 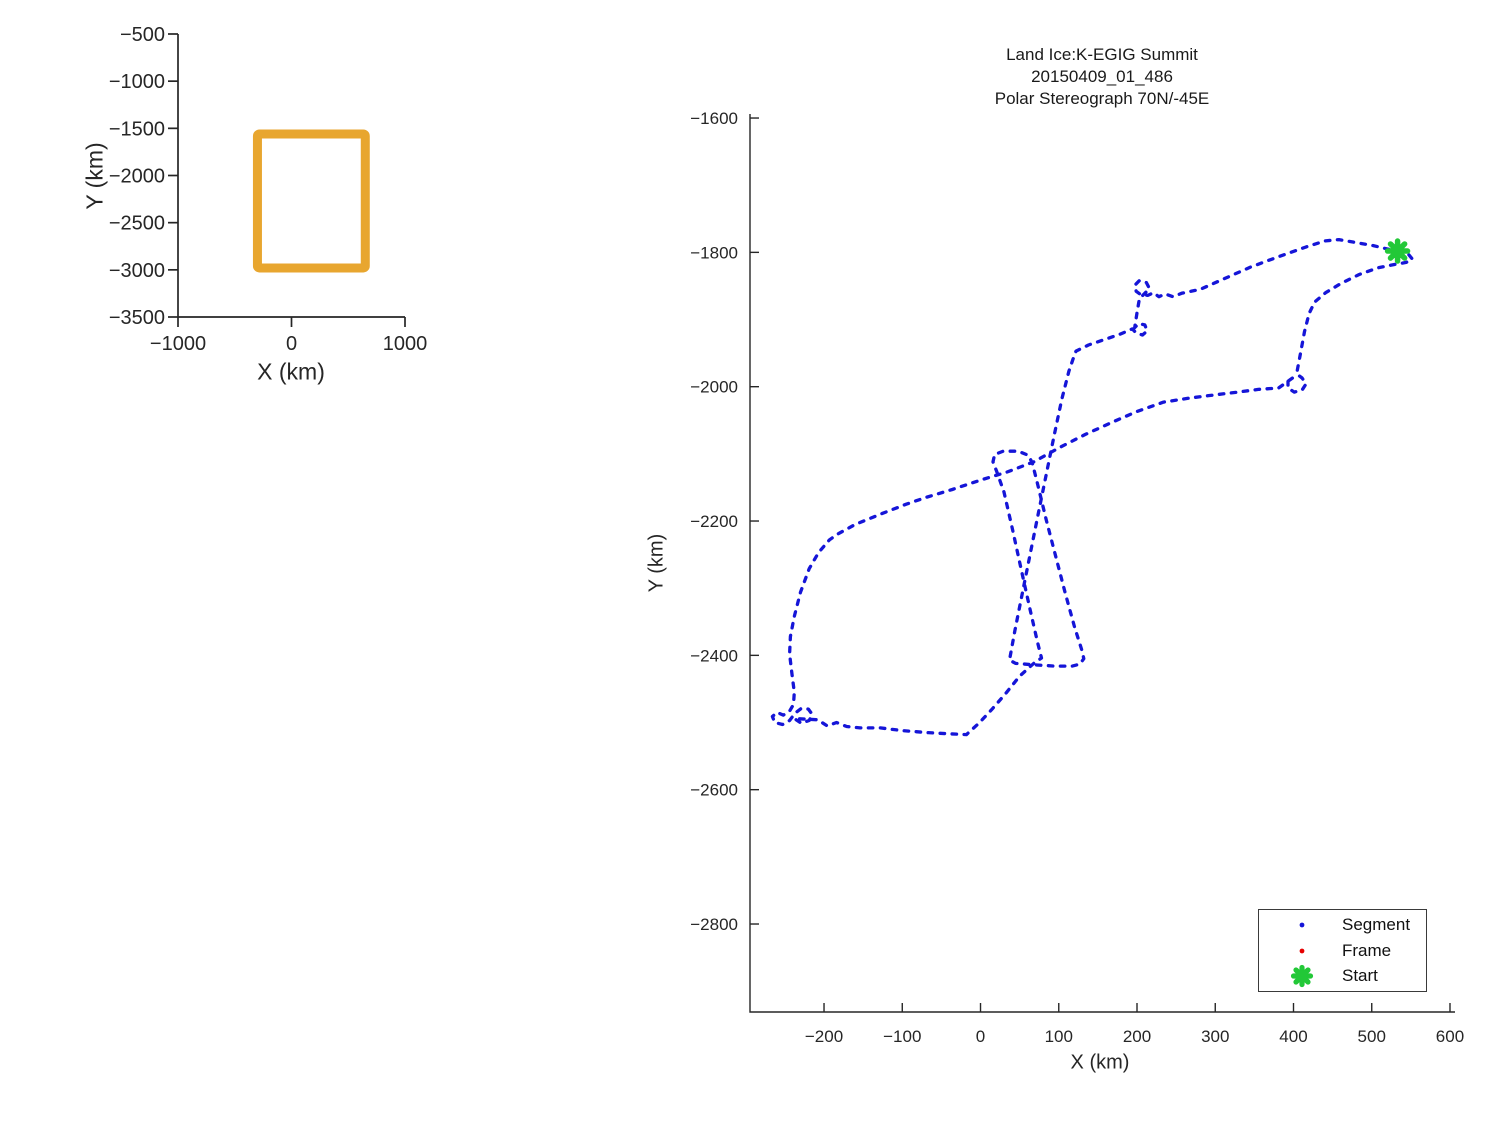 What do you see at coordinates (1293, 1036) in the screenshot?
I see `main-x-tick-label: 400` at bounding box center [1293, 1036].